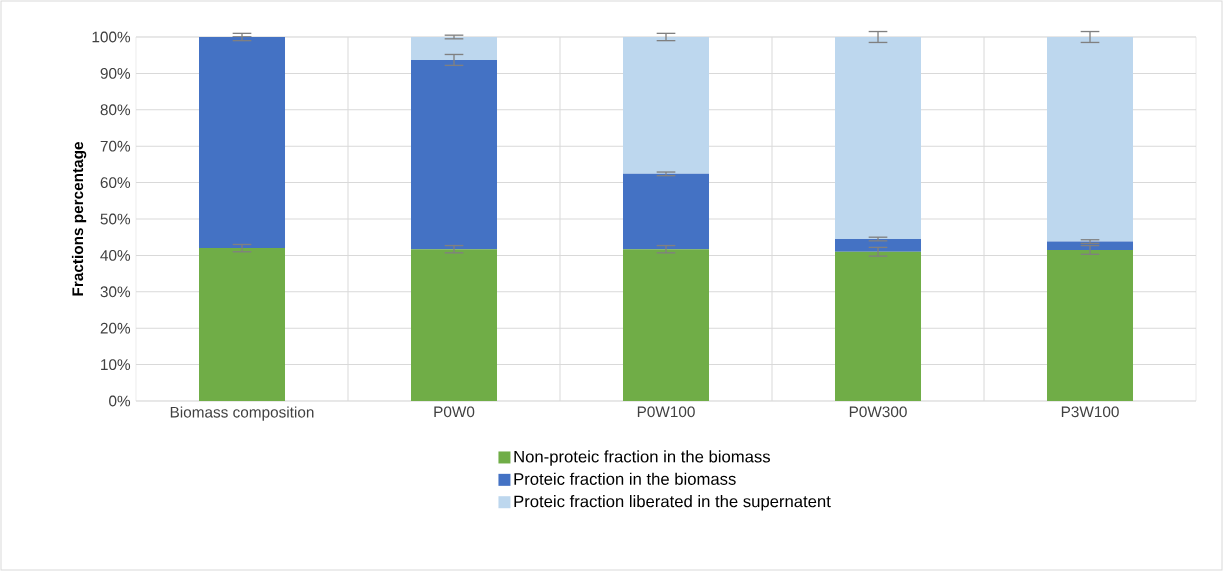 The height and width of the screenshot is (571, 1223). What do you see at coordinates (454, 412) in the screenshot?
I see `x-tick-label: P0W0` at bounding box center [454, 412].